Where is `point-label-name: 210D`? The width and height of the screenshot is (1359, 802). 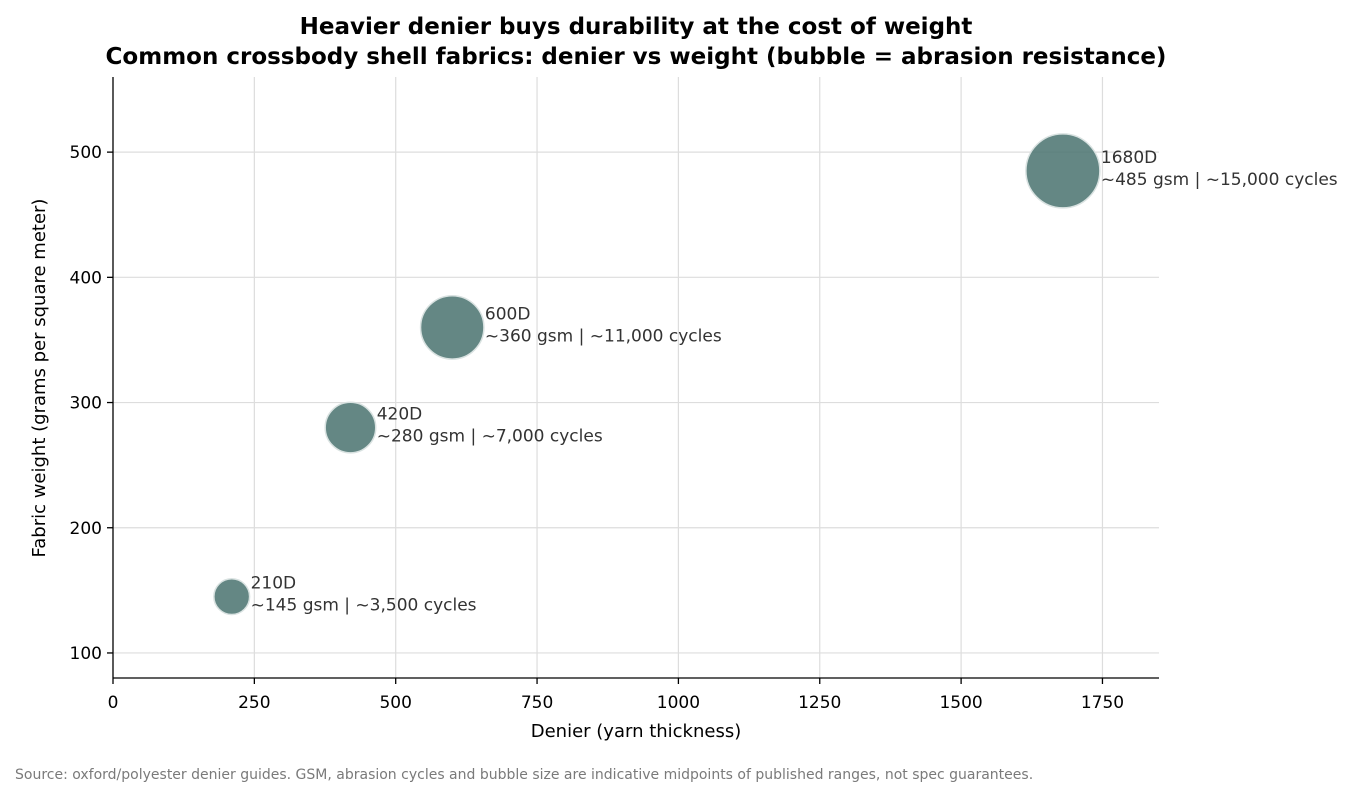 point-label-name: 210D is located at coordinates (274, 584).